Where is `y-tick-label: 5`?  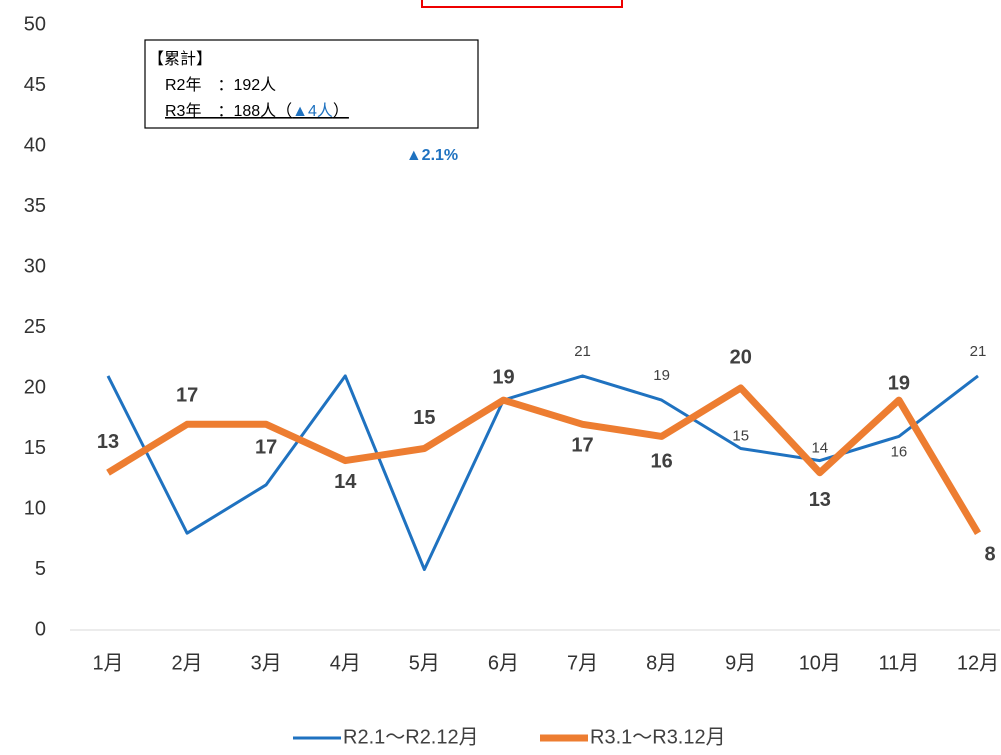
y-tick-label: 5 is located at coordinates (40, 569).